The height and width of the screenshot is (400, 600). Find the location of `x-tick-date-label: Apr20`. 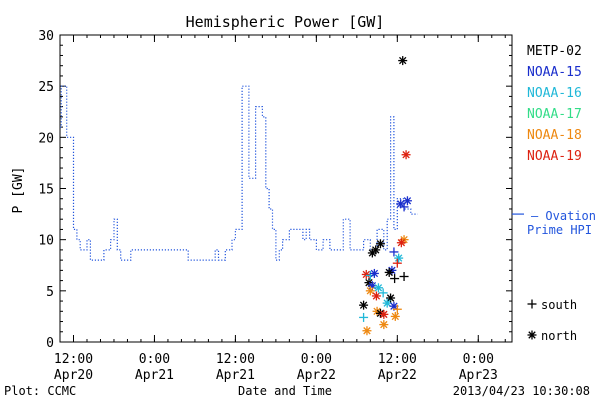

x-tick-date-label: Apr20 is located at coordinates (73, 375).